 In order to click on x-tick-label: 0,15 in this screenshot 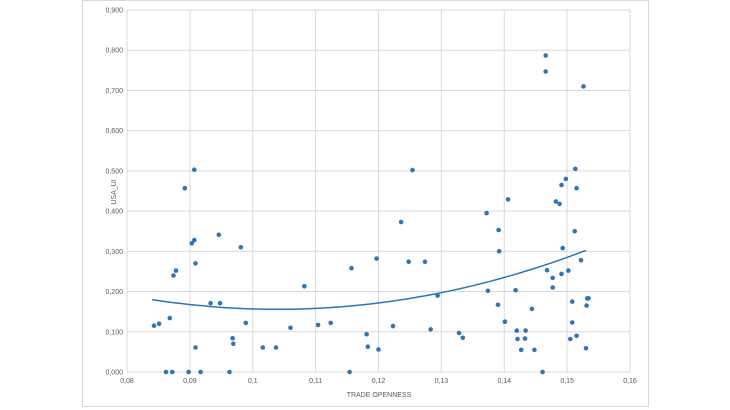, I will do `click(567, 381)`.